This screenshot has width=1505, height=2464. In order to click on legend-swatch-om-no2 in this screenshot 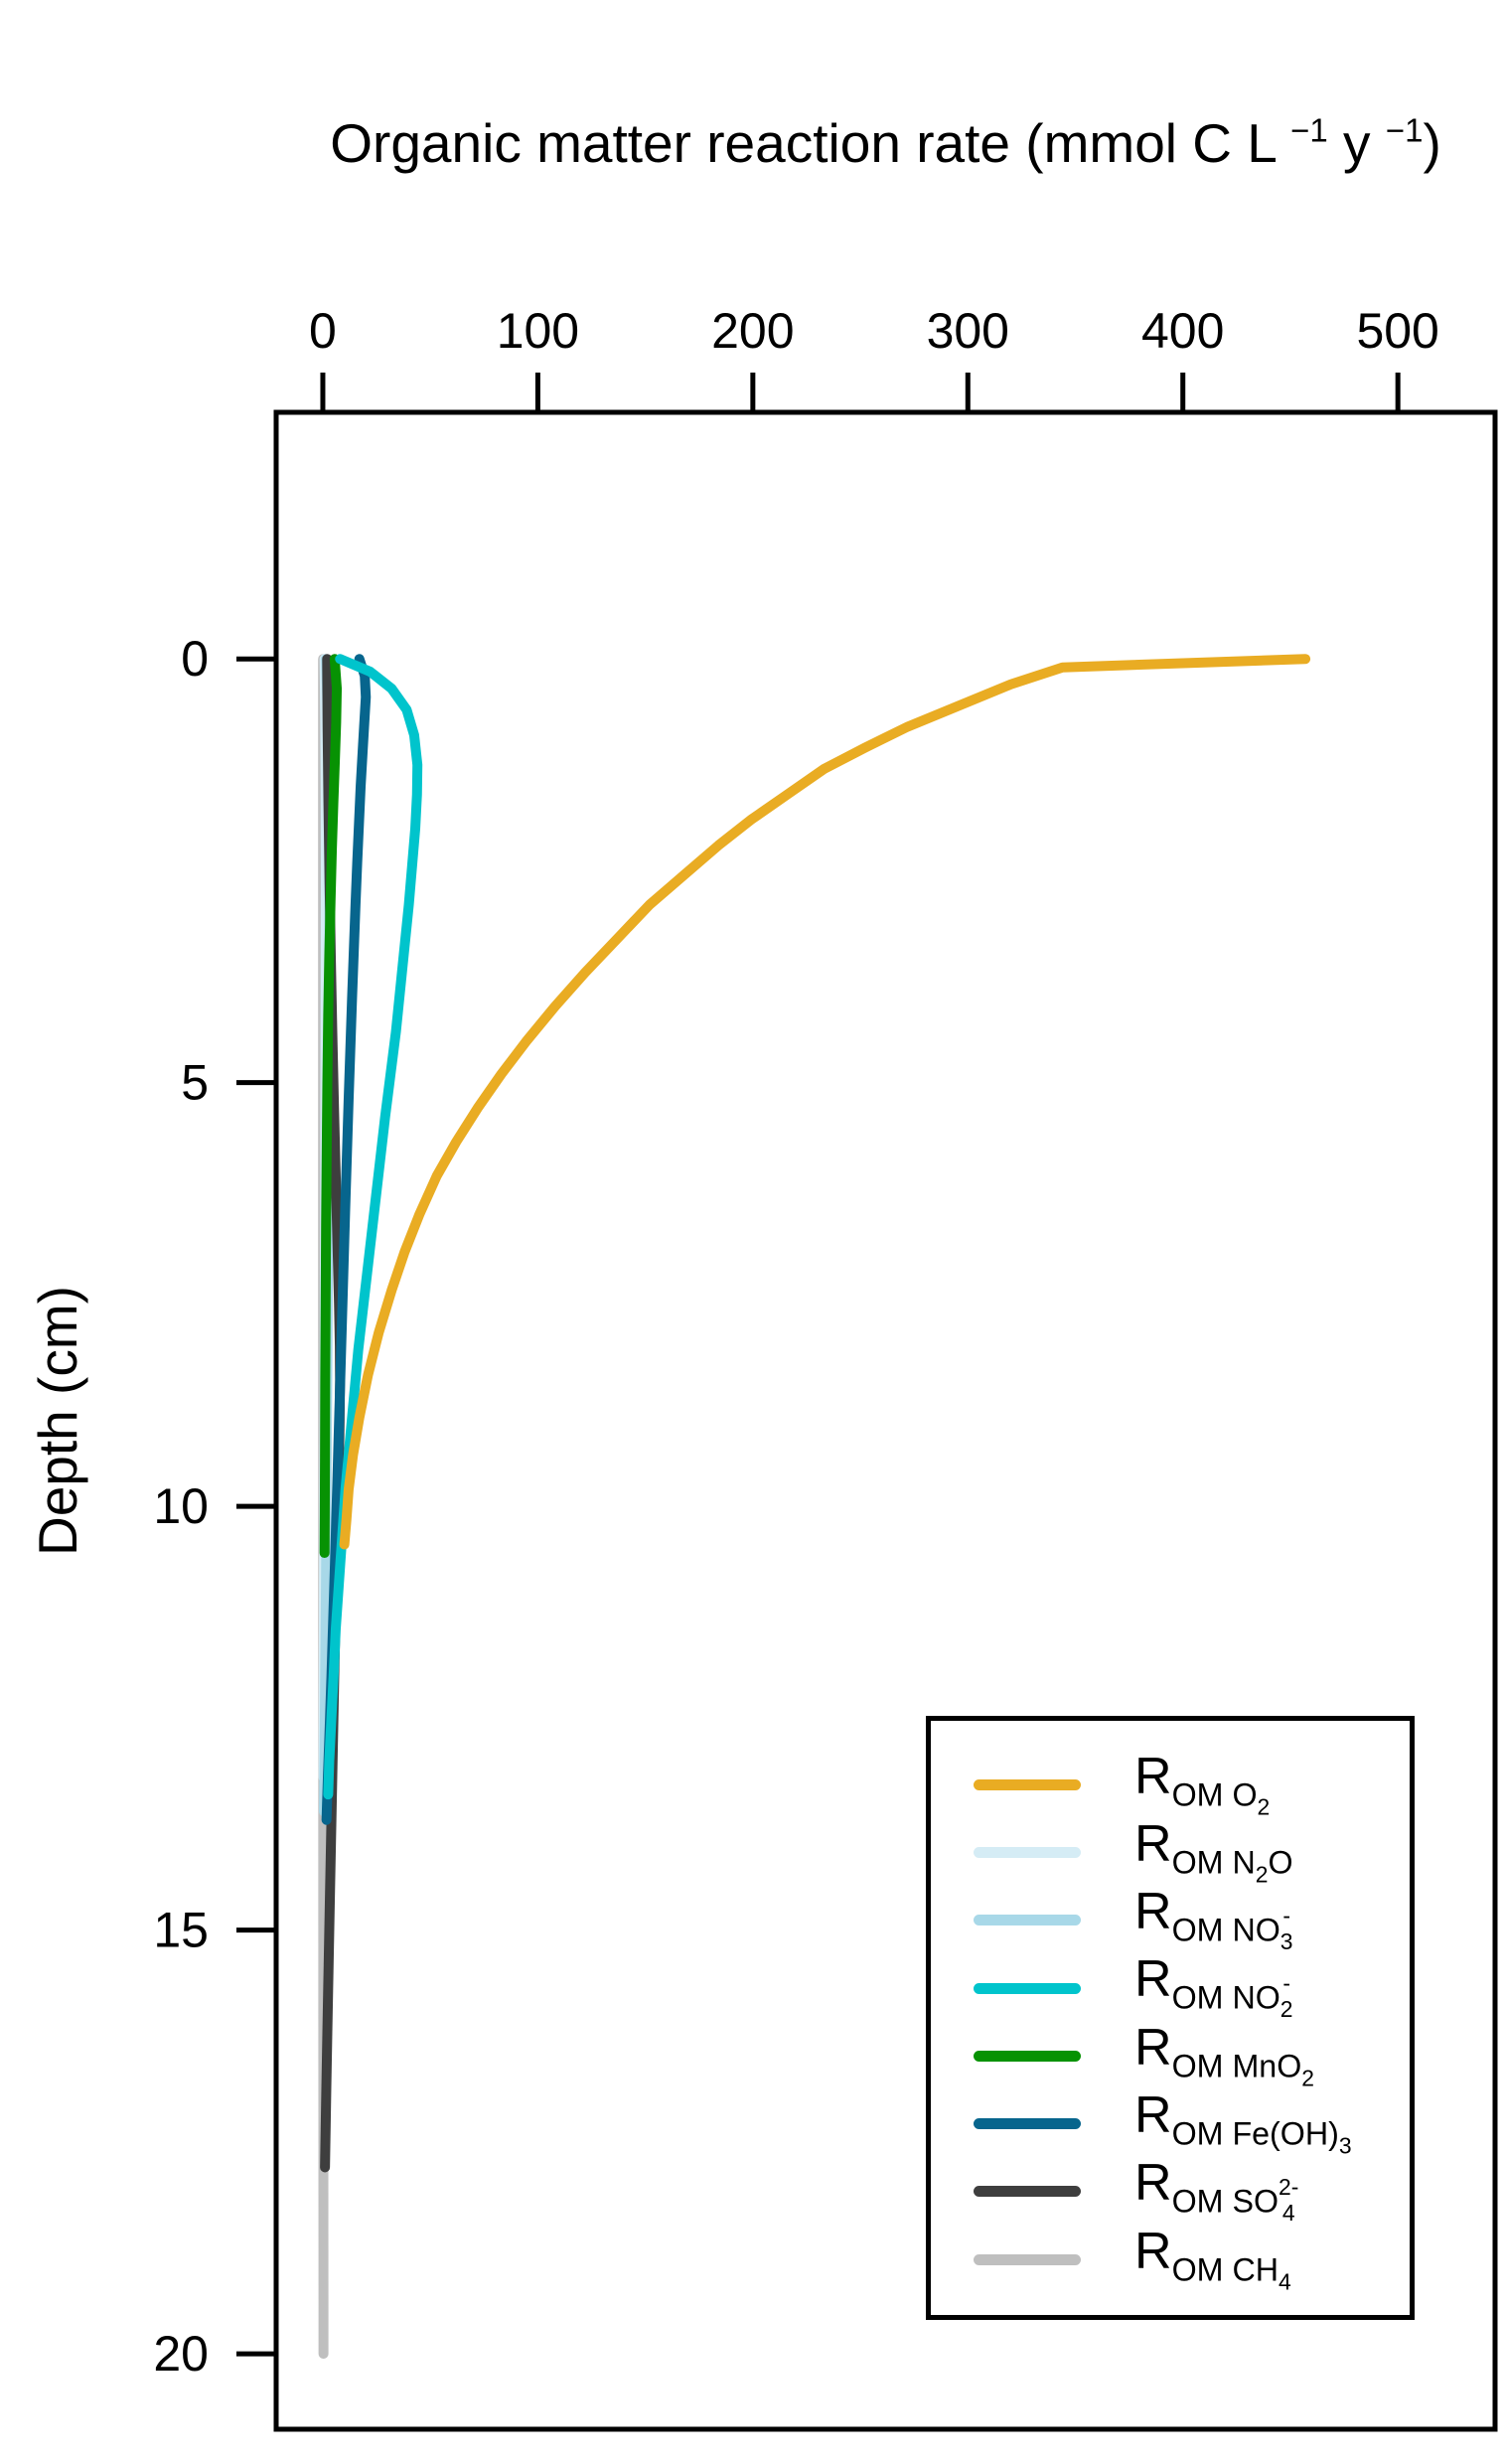, I will do `click(1027, 1988)`.